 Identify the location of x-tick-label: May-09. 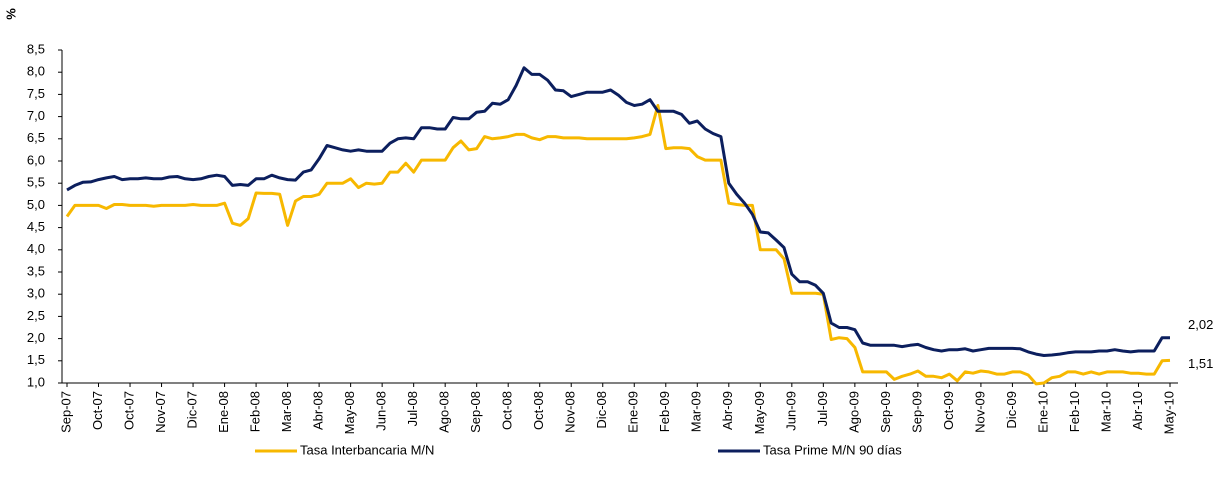
(759, 412).